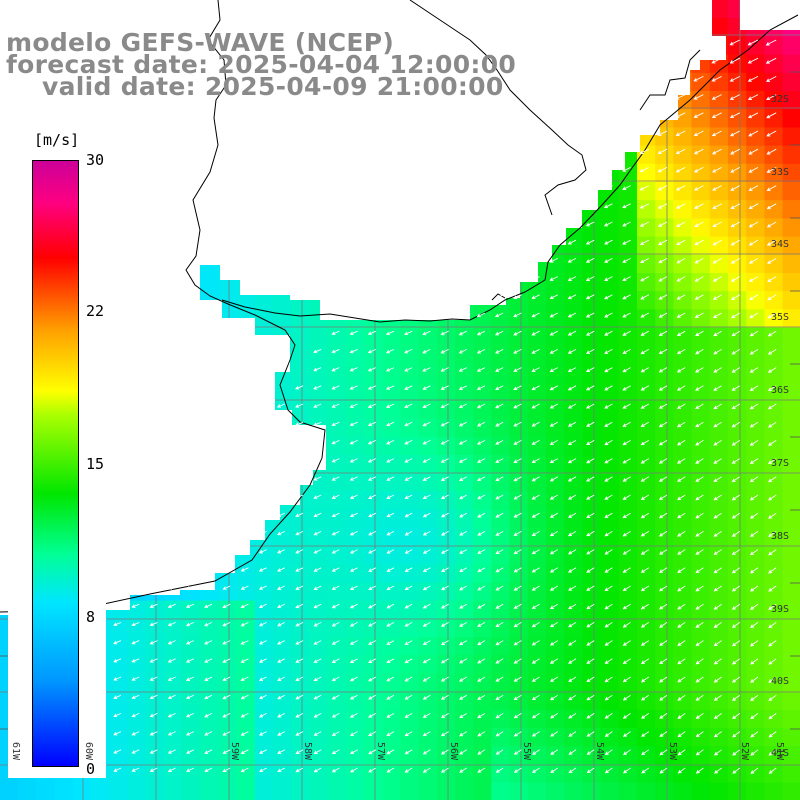  What do you see at coordinates (780, 172) in the screenshot?
I see `lat-label-33s: 33S` at bounding box center [780, 172].